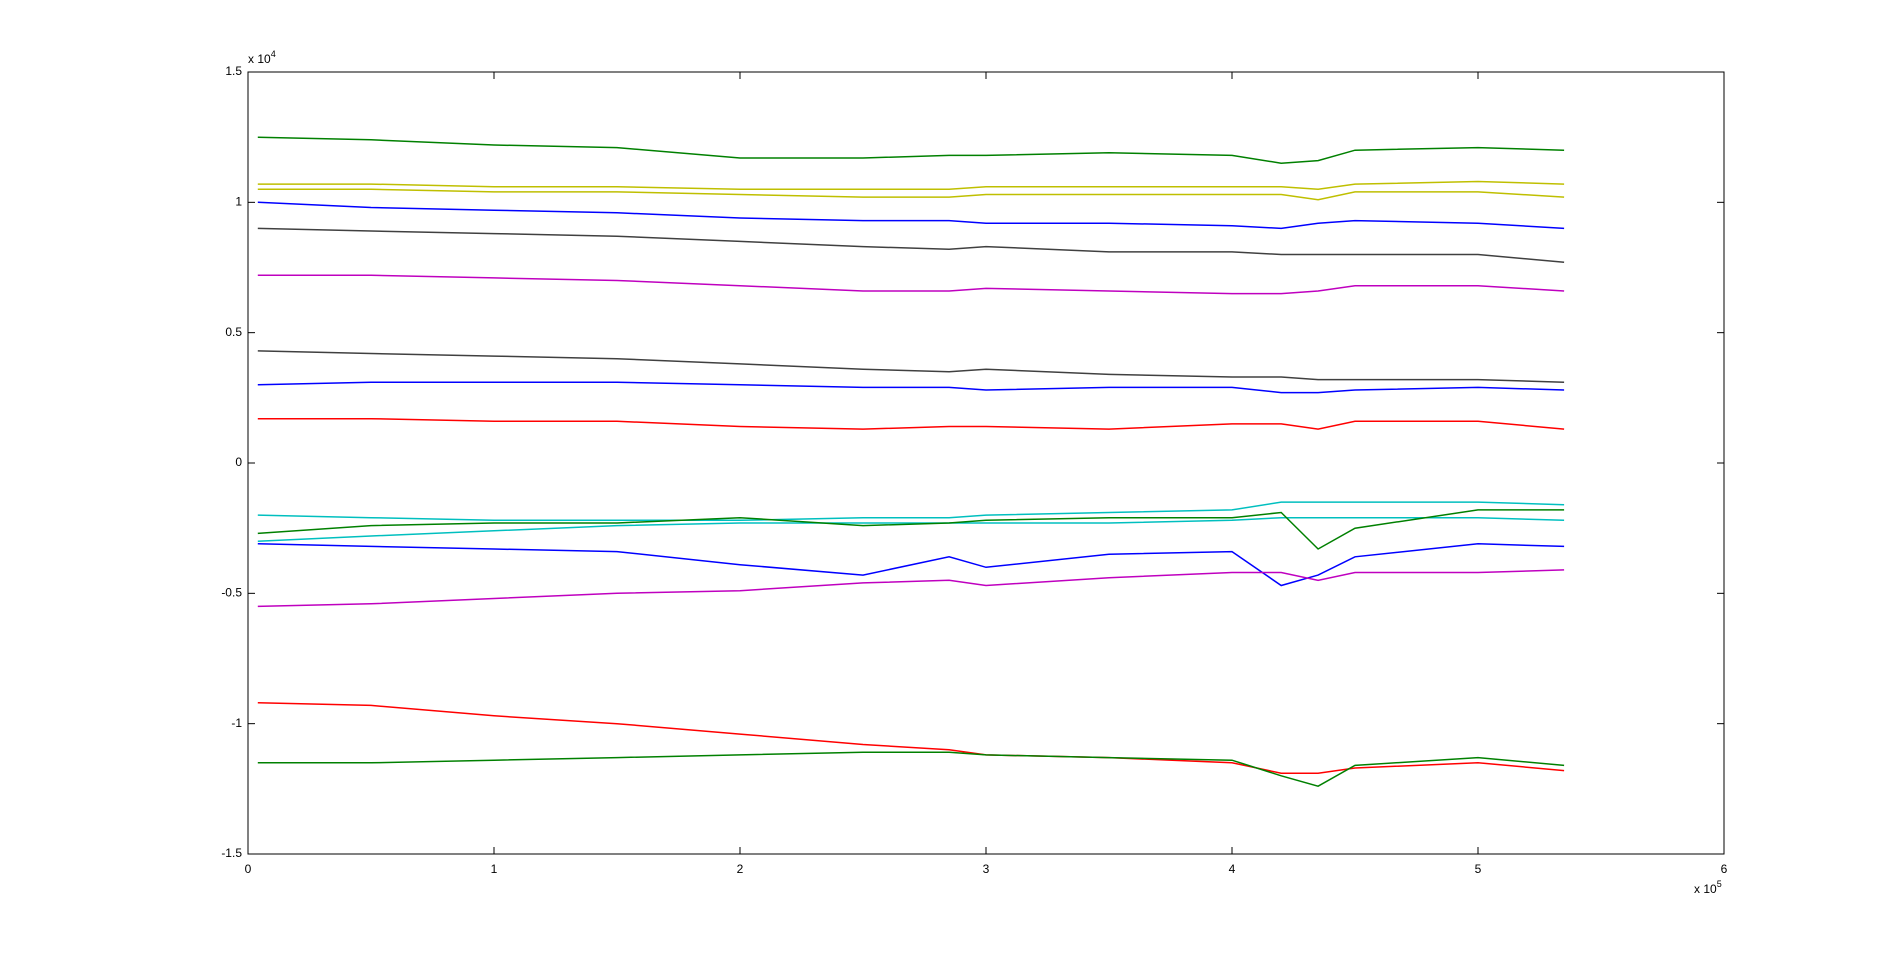  What do you see at coordinates (740, 869) in the screenshot?
I see `x-tick-label: 2` at bounding box center [740, 869].